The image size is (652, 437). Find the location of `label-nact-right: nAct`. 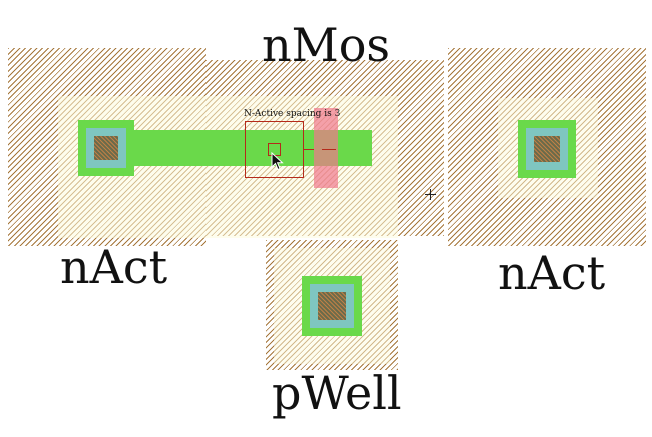

label-nact-right: nAct is located at coordinates (552, 273).